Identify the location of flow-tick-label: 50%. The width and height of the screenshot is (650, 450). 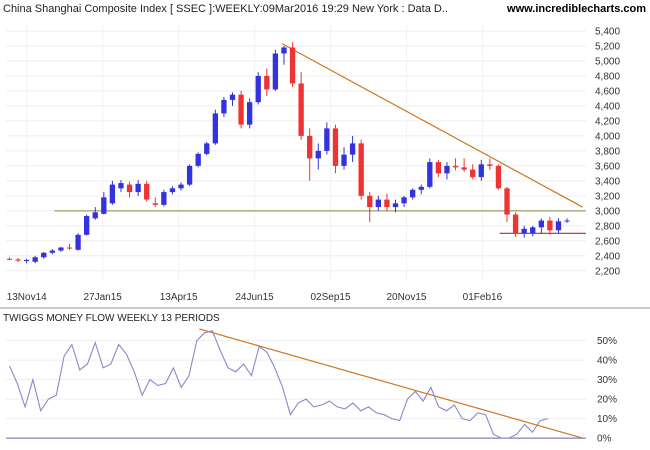
(607, 341).